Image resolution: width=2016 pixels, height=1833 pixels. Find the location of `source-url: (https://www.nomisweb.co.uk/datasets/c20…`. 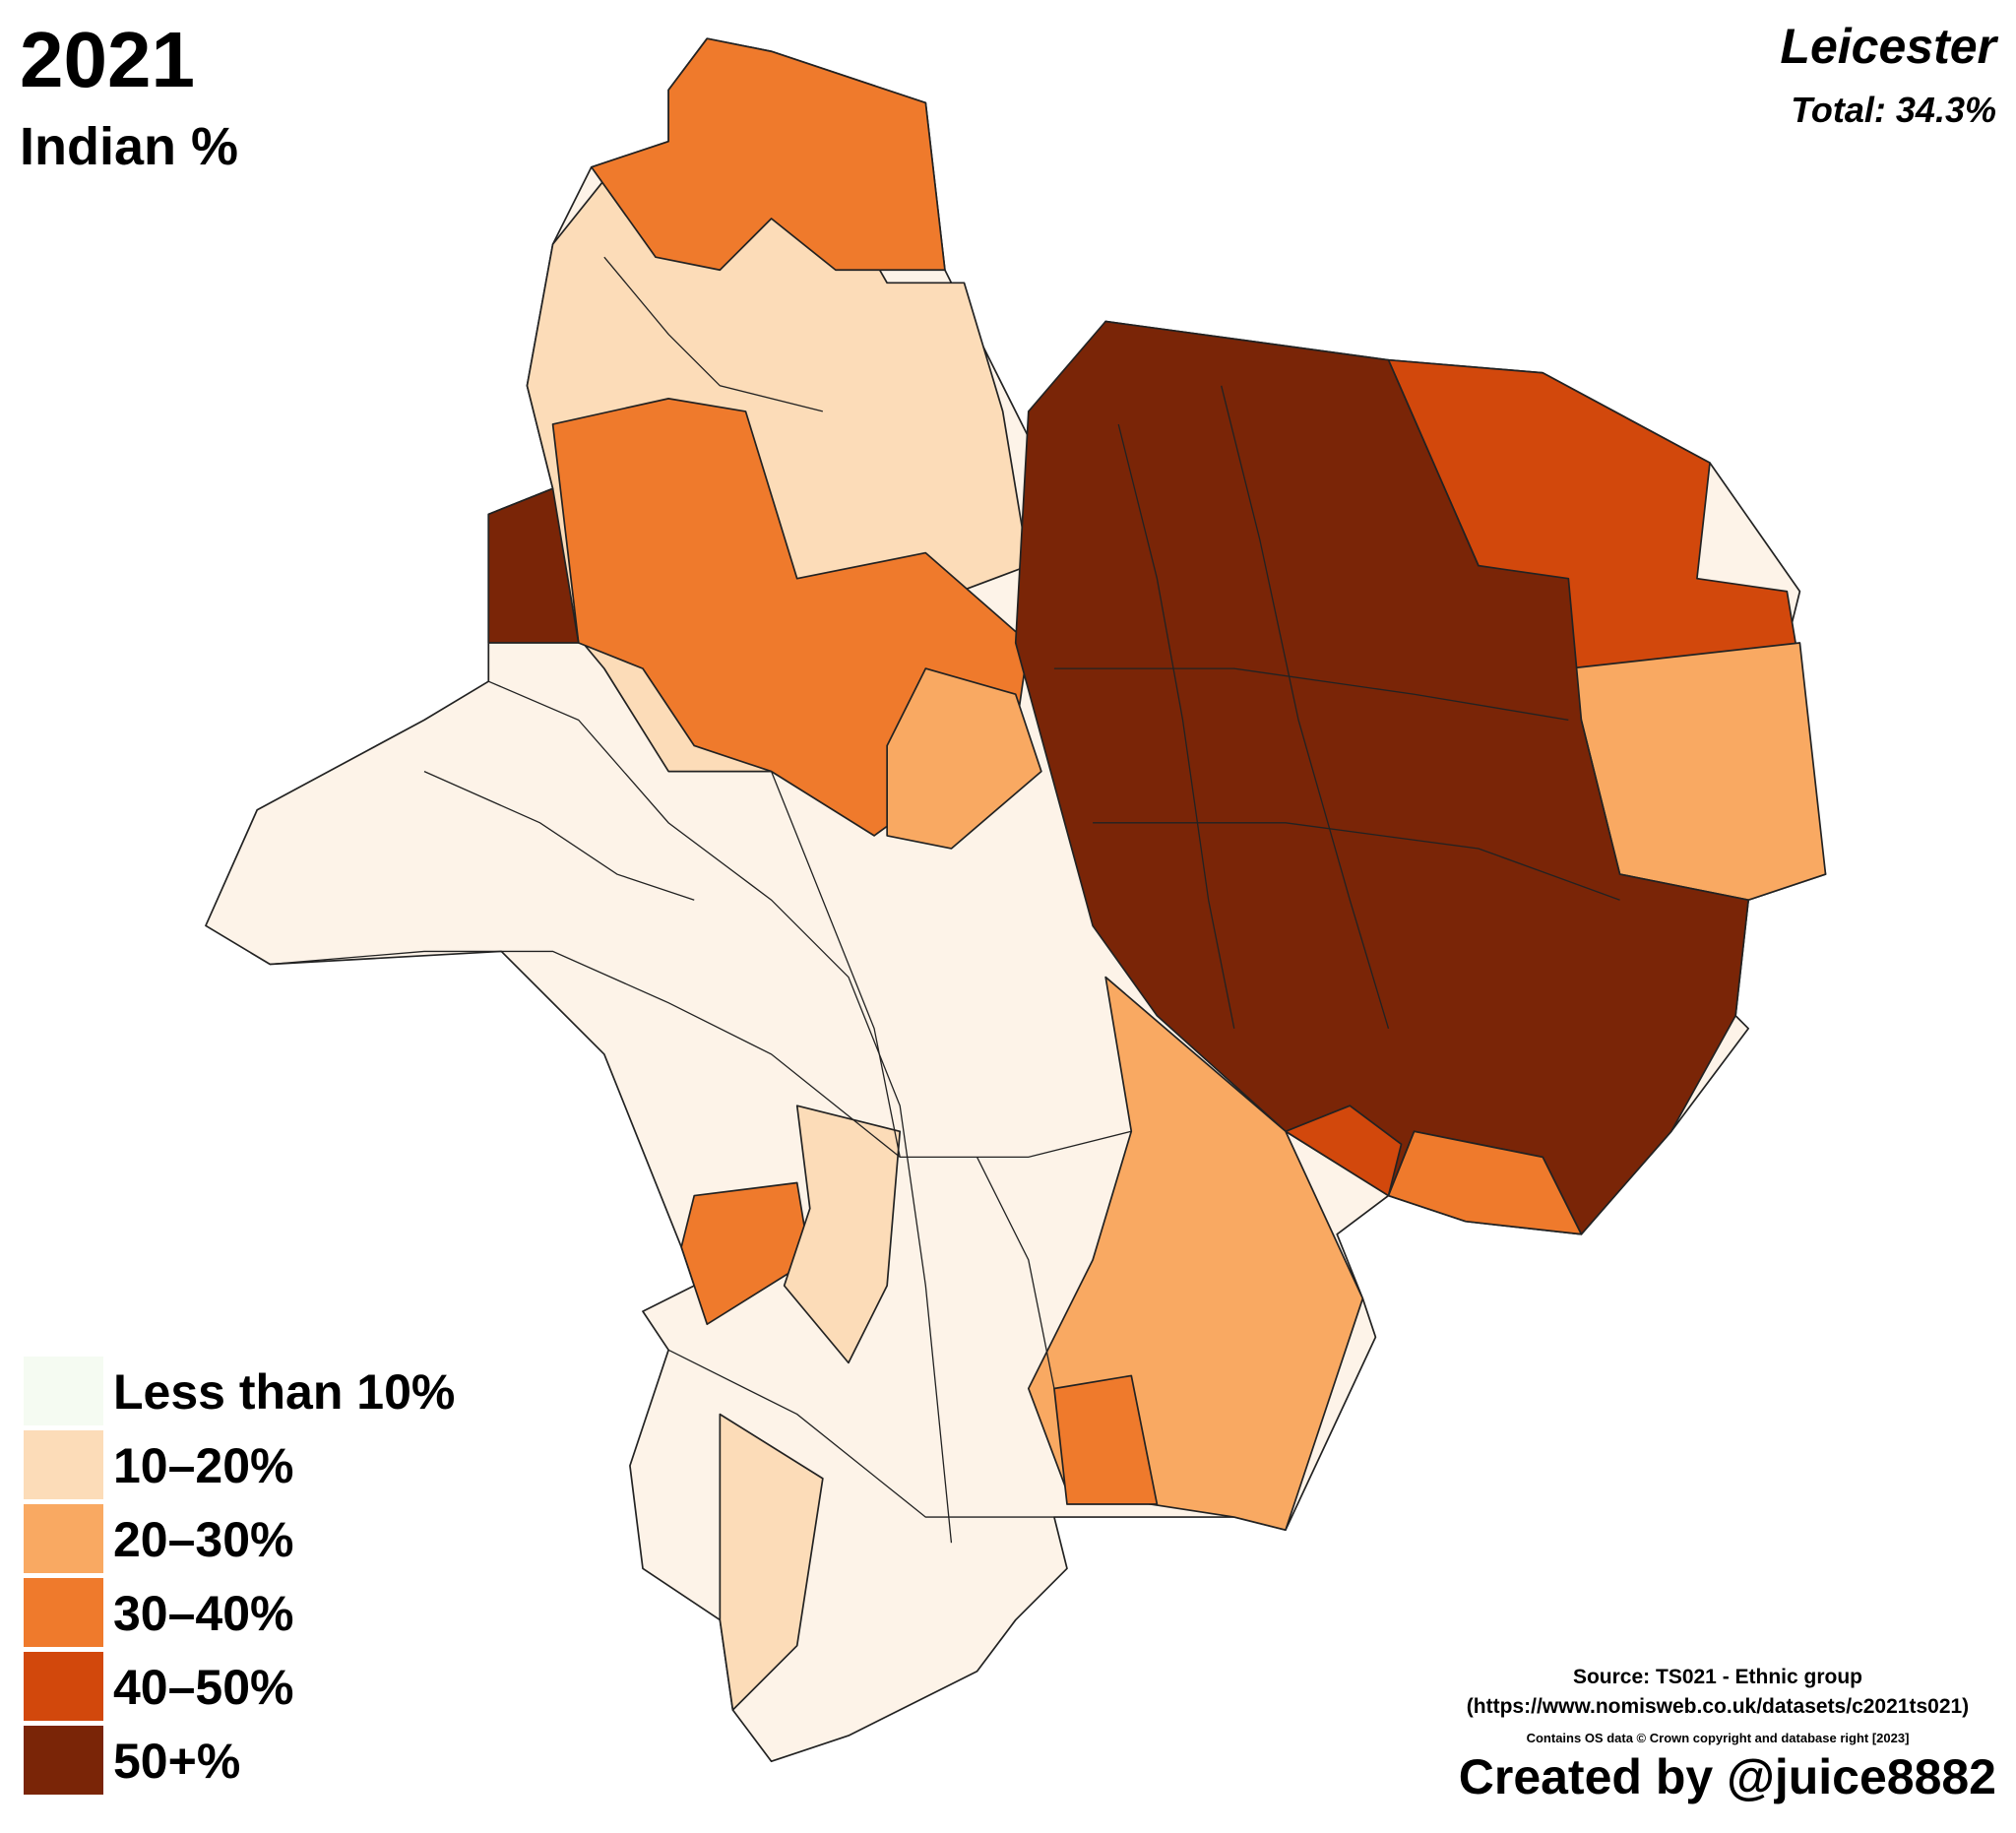

source-url: (https://www.nomisweb.co.uk/datasets/c20… is located at coordinates (1718, 1706).